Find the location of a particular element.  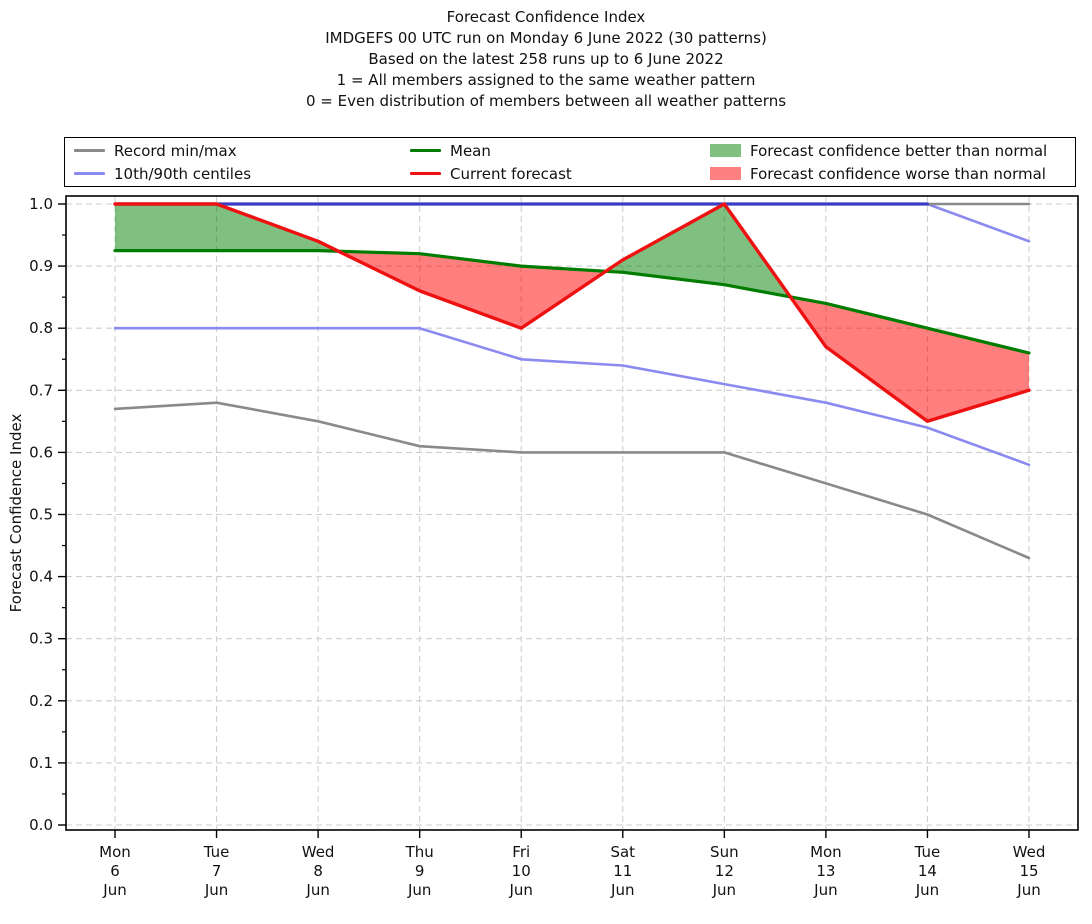

x-tick-label-day: 14 is located at coordinates (927, 871).